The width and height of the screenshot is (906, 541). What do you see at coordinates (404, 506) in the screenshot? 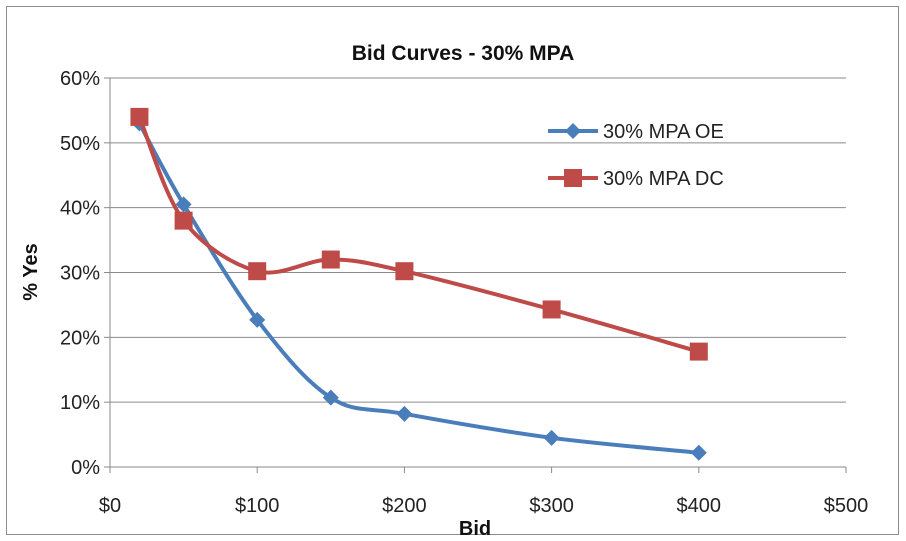
I see `x-tick-label: $200` at bounding box center [404, 506].